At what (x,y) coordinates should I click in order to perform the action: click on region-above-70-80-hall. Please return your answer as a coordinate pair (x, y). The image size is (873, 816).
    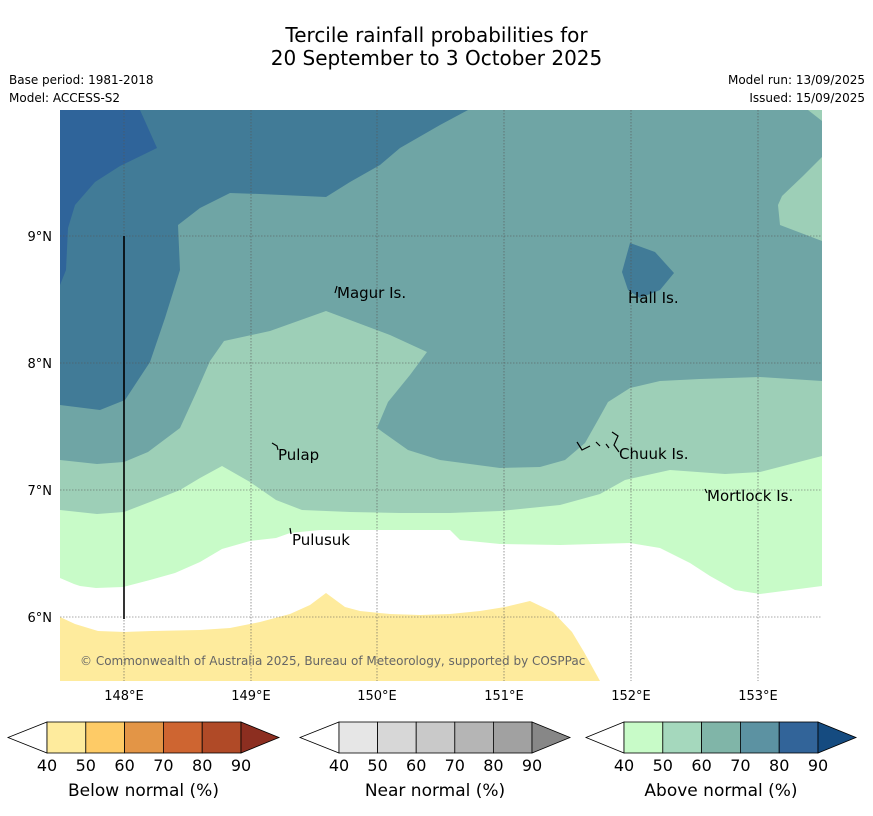
    Looking at the image, I should click on (648, 270).